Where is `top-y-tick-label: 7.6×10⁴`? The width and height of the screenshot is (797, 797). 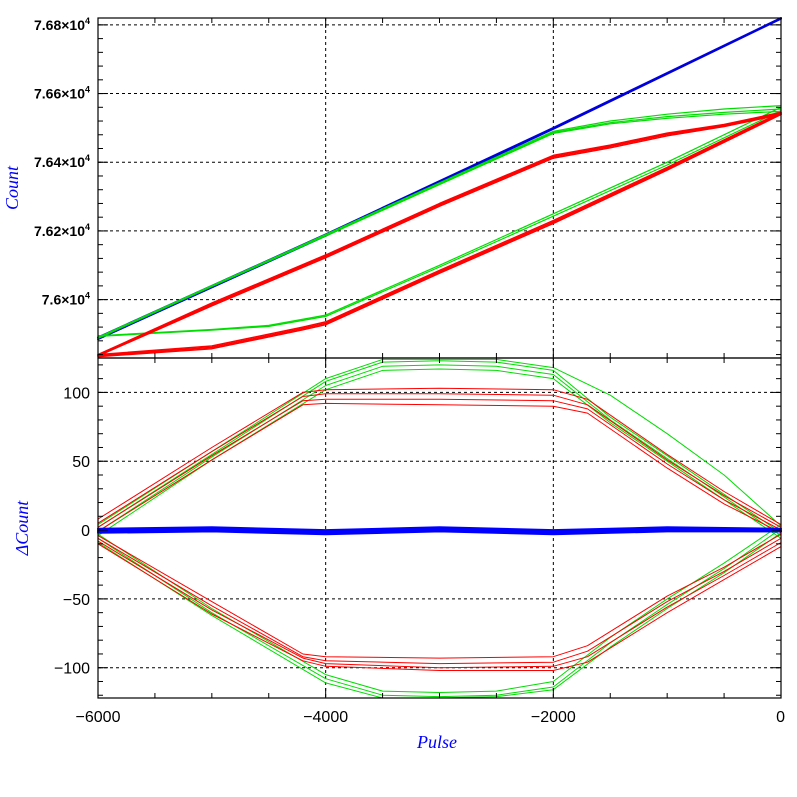
top-y-tick-label: 7.6×10⁴ is located at coordinates (66, 299).